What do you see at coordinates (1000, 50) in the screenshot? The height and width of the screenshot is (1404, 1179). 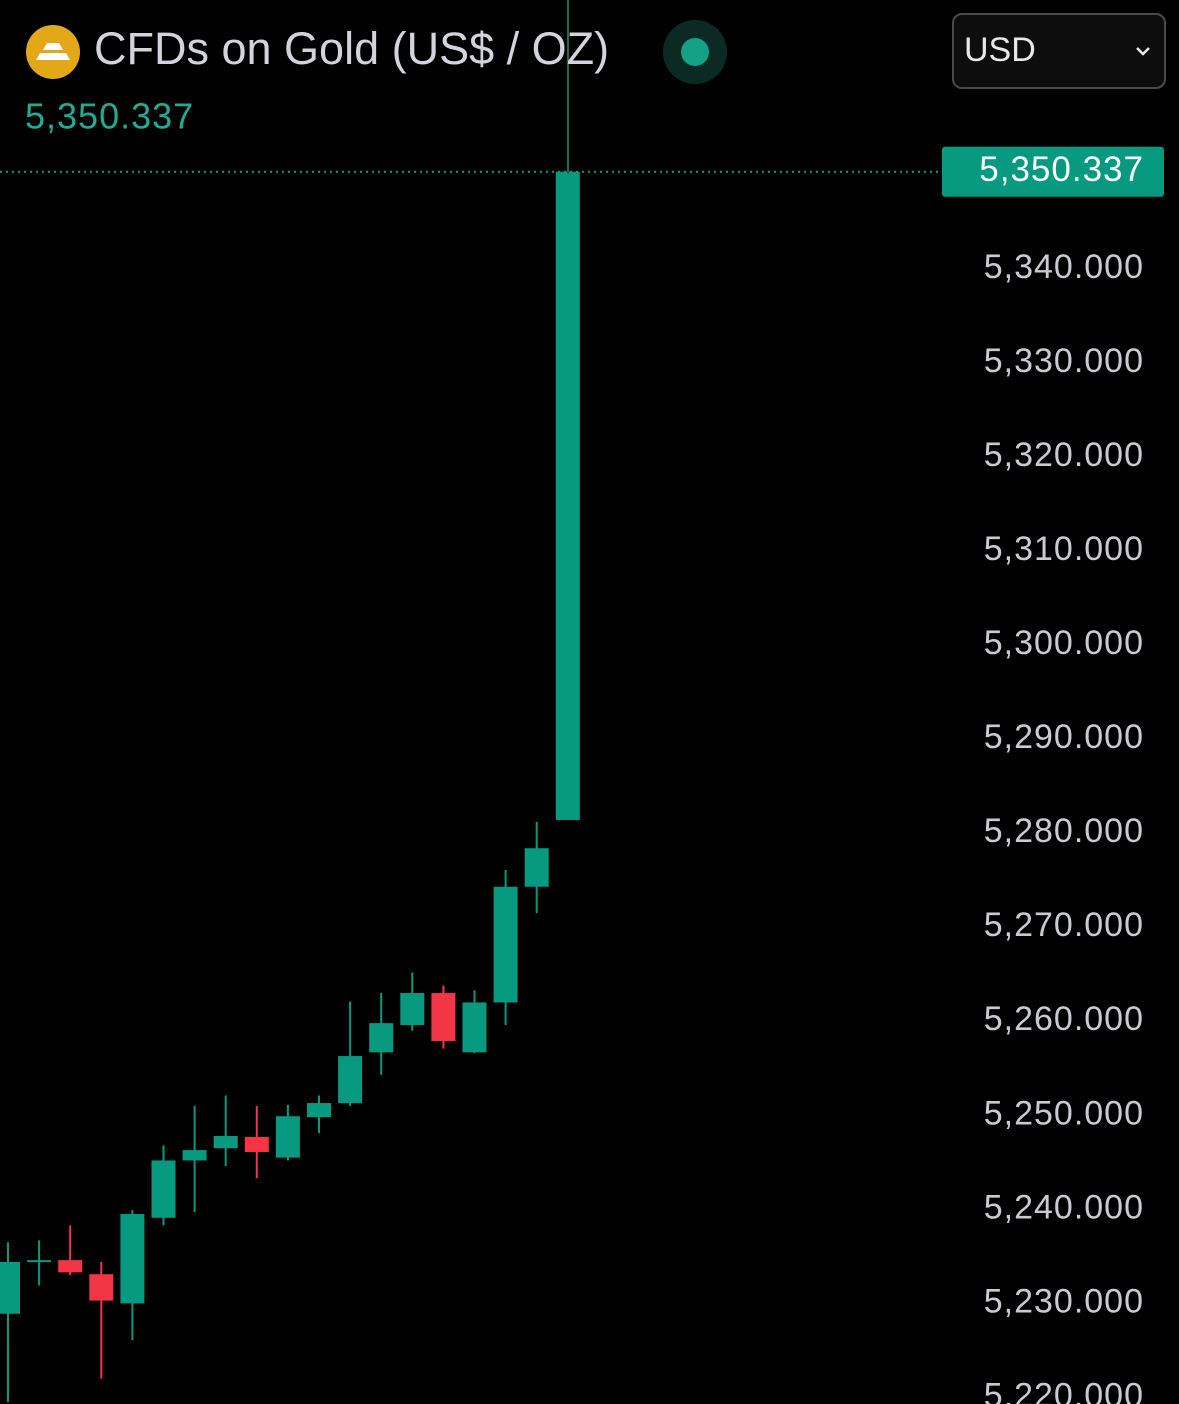 I see `currency-label: USD` at bounding box center [1000, 50].